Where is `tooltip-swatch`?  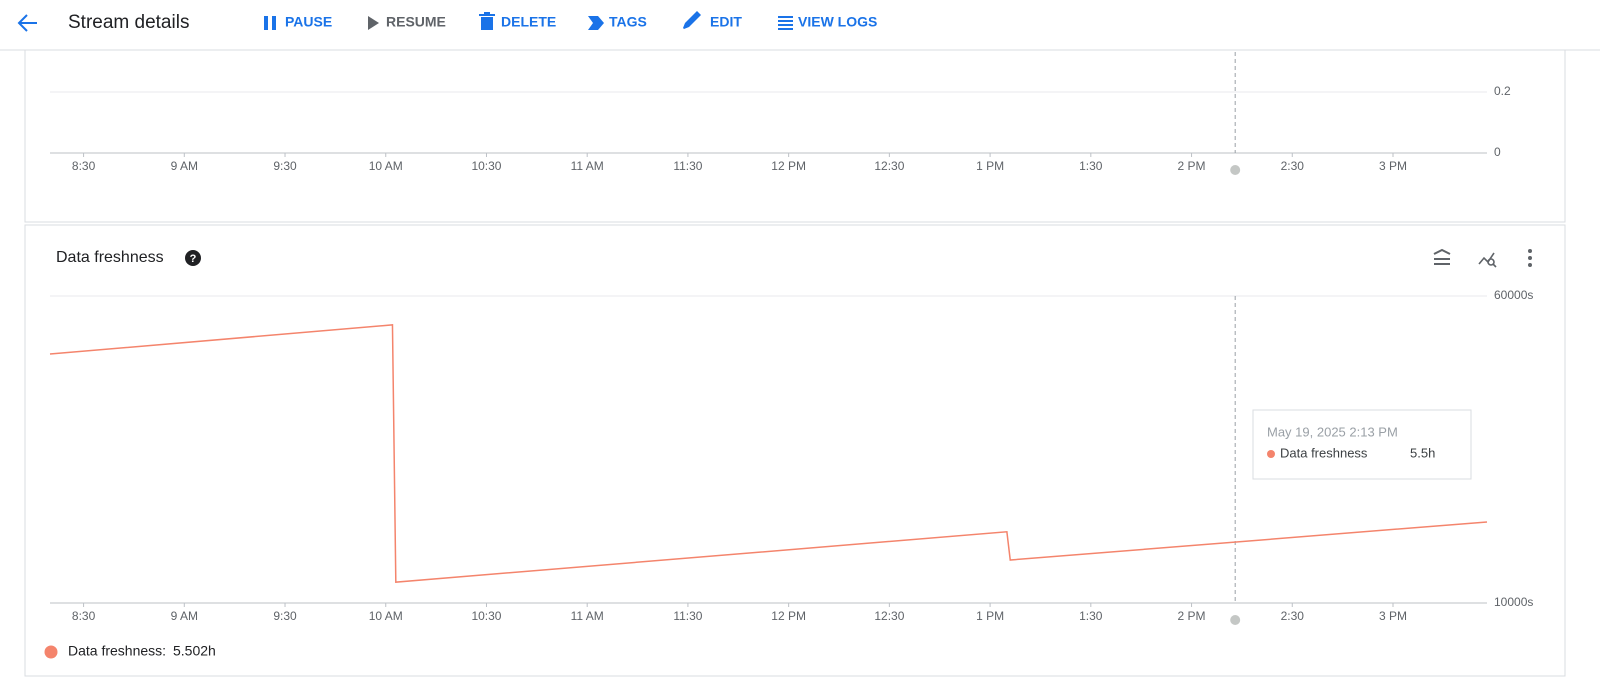 tooltip-swatch is located at coordinates (1271, 454).